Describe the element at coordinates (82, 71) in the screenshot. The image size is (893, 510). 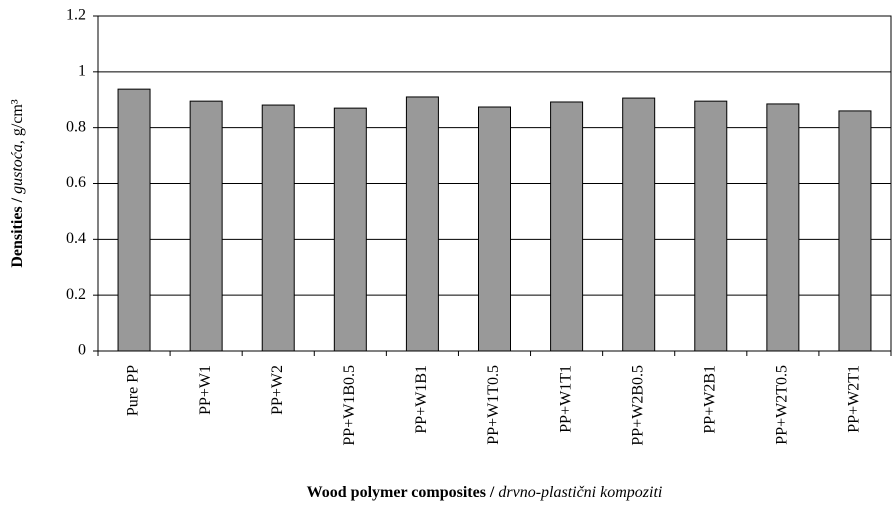
I see `y-tick-label: 1` at that location.